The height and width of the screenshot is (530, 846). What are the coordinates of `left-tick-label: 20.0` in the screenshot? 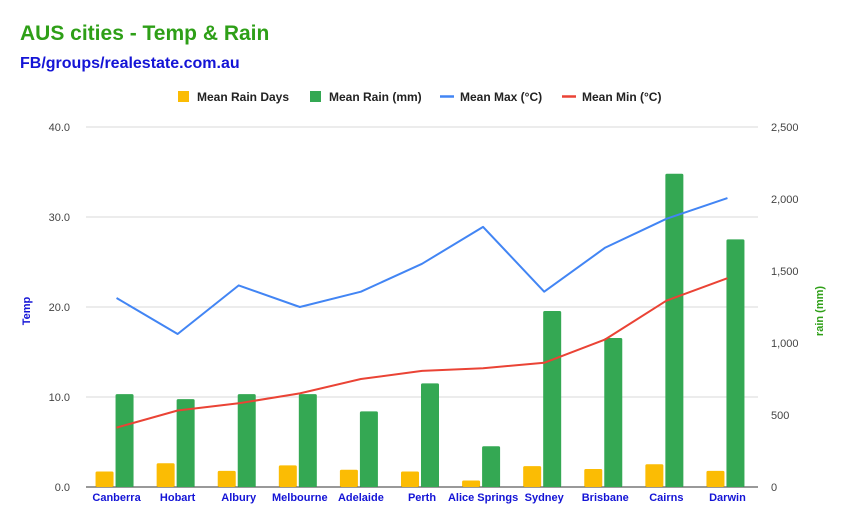 It's located at (59, 308).